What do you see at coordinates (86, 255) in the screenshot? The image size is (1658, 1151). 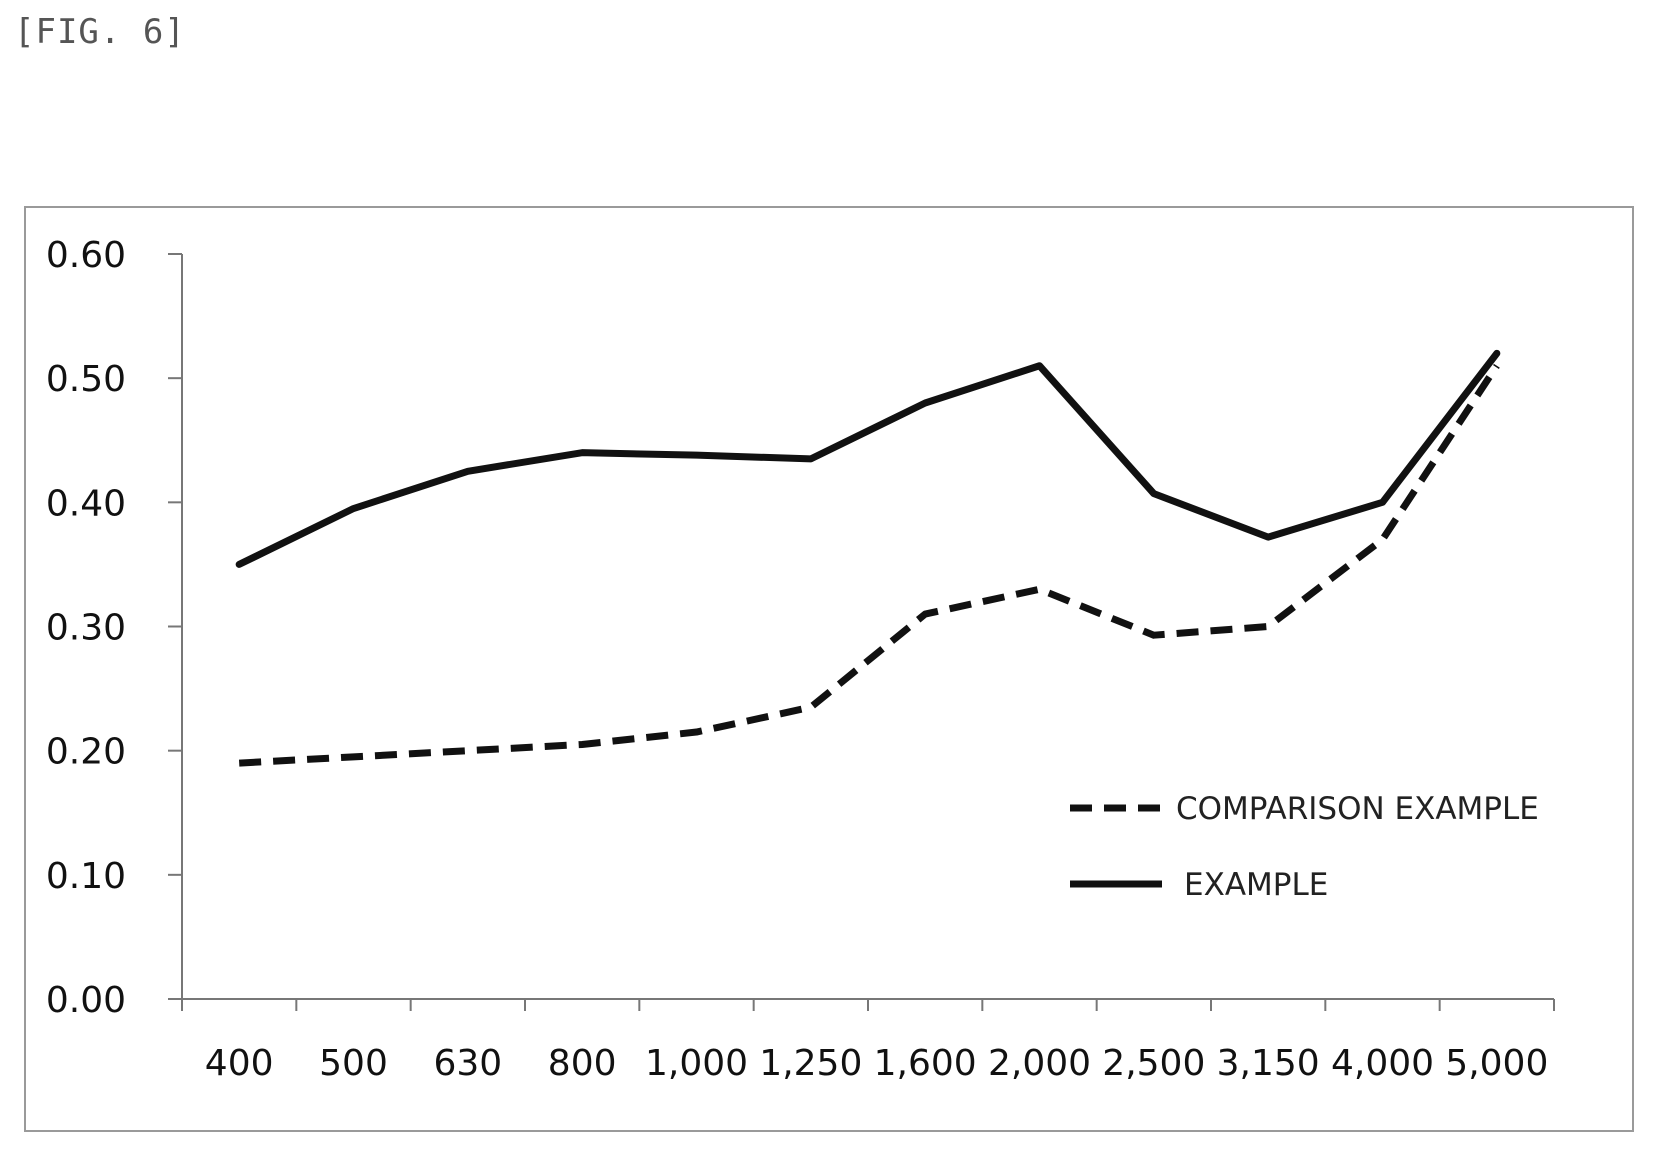 I see `y-tick-label: 0.60` at bounding box center [86, 255].